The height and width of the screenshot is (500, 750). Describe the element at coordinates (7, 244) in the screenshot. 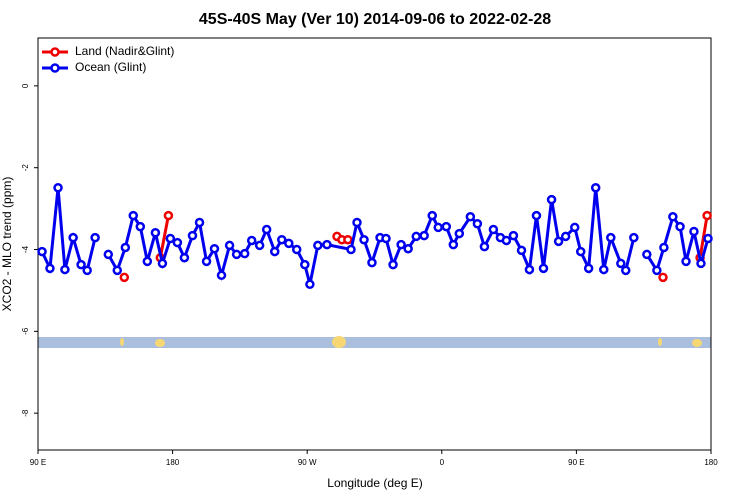

I see `y-axis-label: XCO2 - MLO trend (ppm)` at that location.